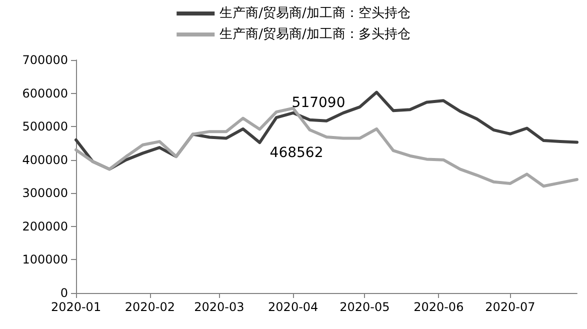 This screenshot has height=329, width=587. I want to click on y-tick-label: 400000, so click(45, 159).